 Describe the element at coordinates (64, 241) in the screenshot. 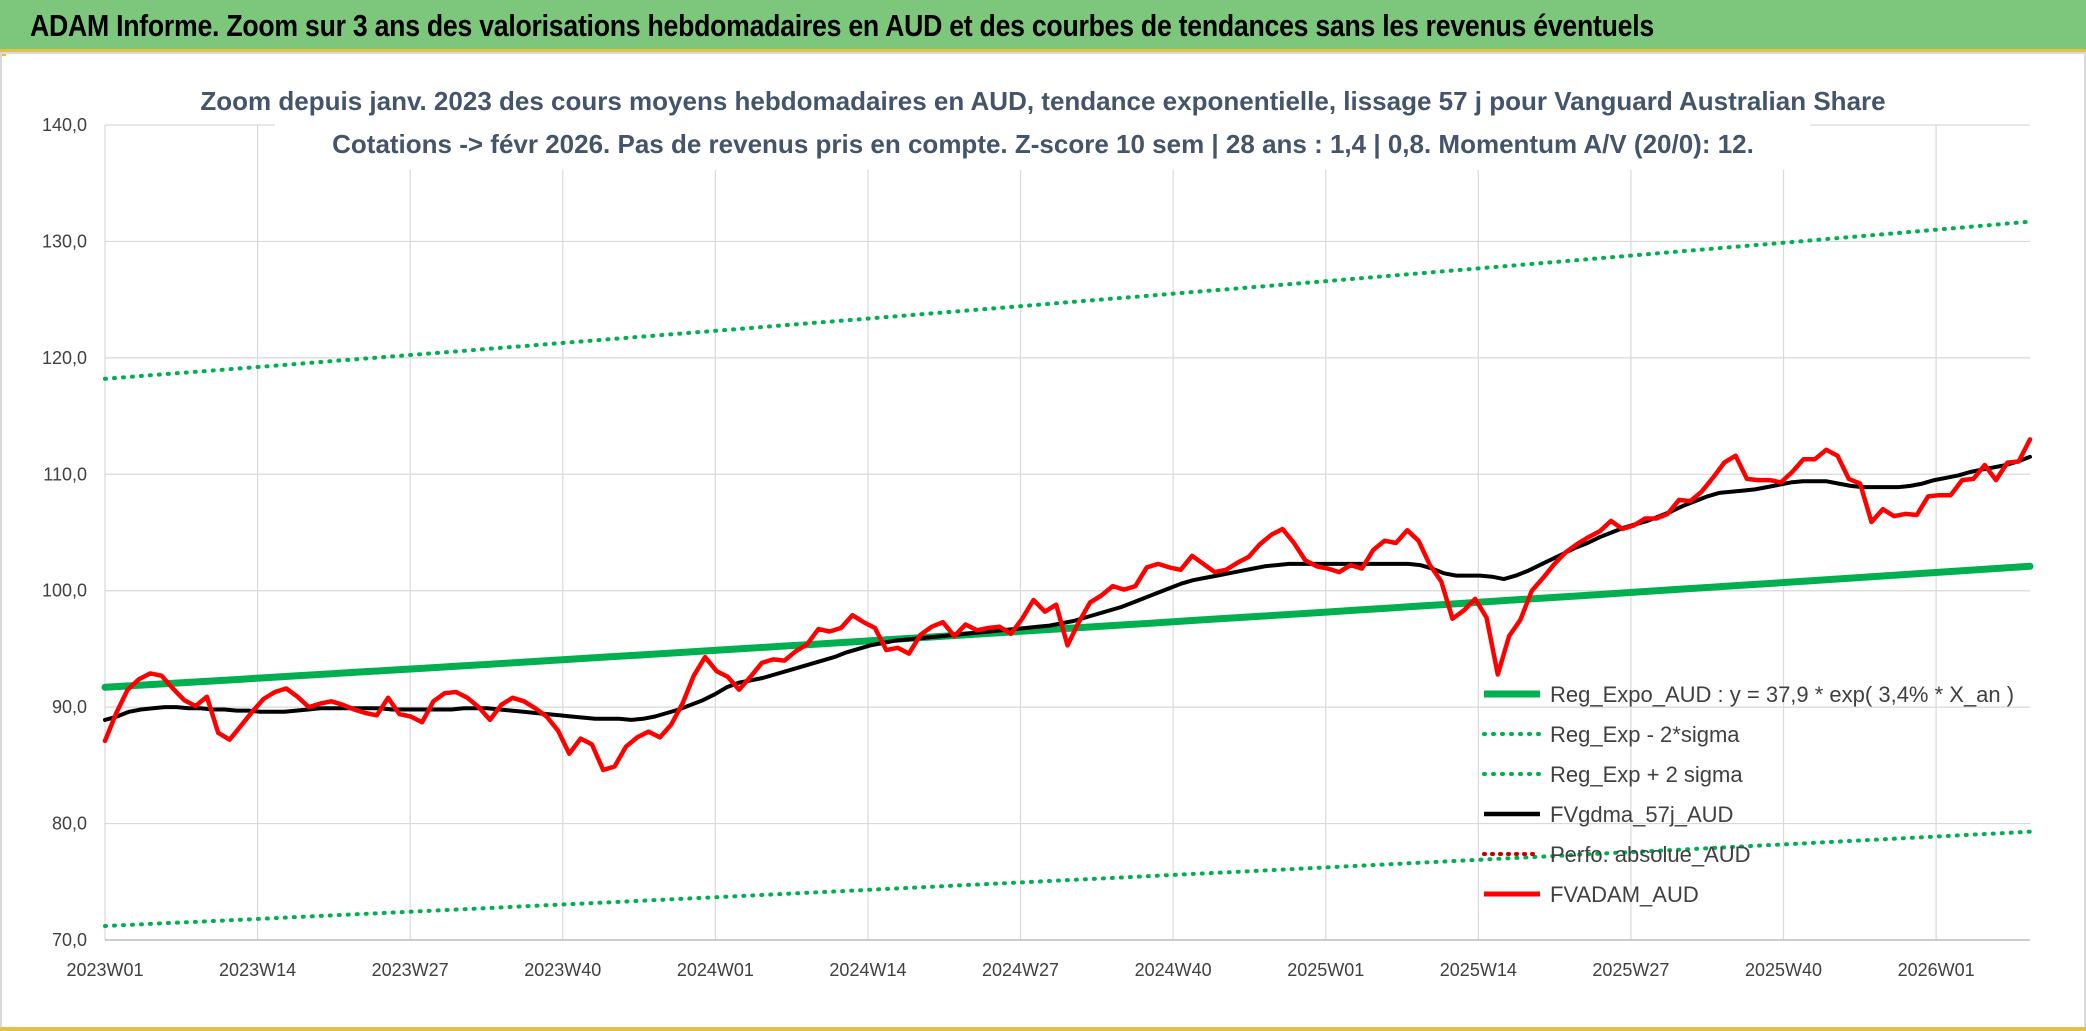

I see `y-tick-label: 130,0` at that location.